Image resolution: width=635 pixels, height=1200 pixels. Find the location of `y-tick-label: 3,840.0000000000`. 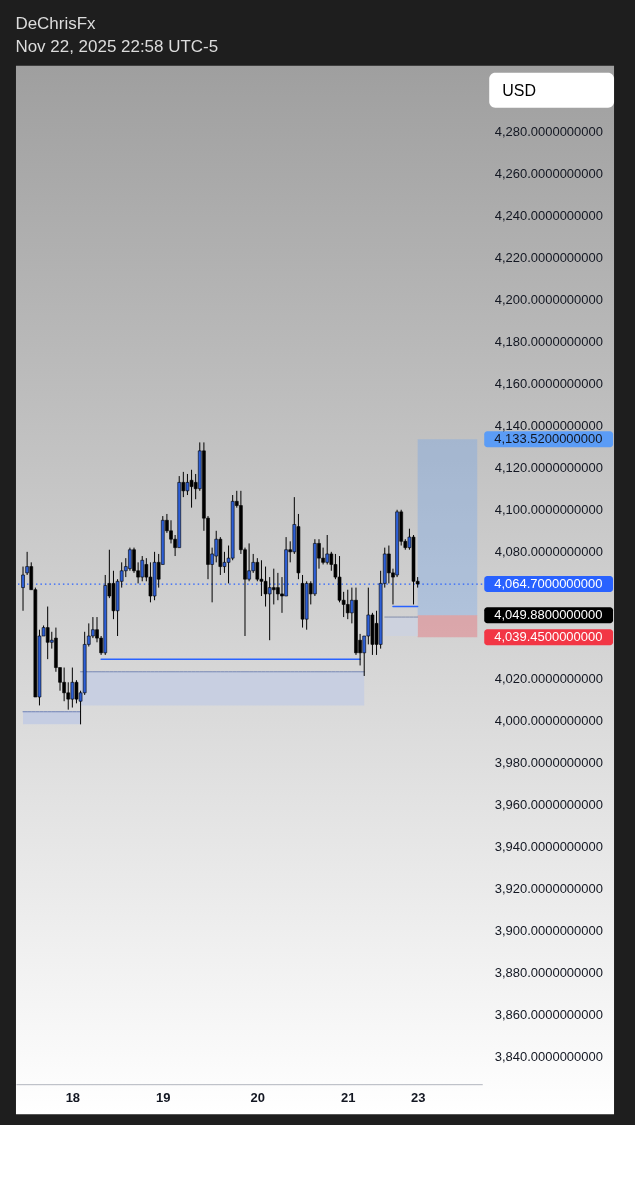

y-tick-label: 3,840.0000000000 is located at coordinates (548, 1057).